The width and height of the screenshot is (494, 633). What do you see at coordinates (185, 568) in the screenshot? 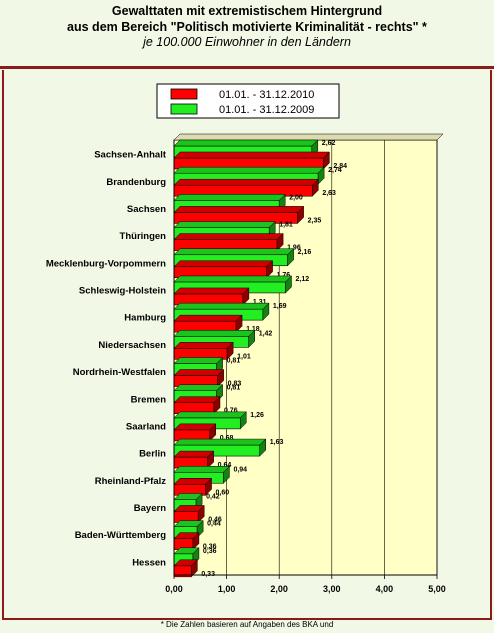
I see `bar-2010-hessen` at bounding box center [185, 568].